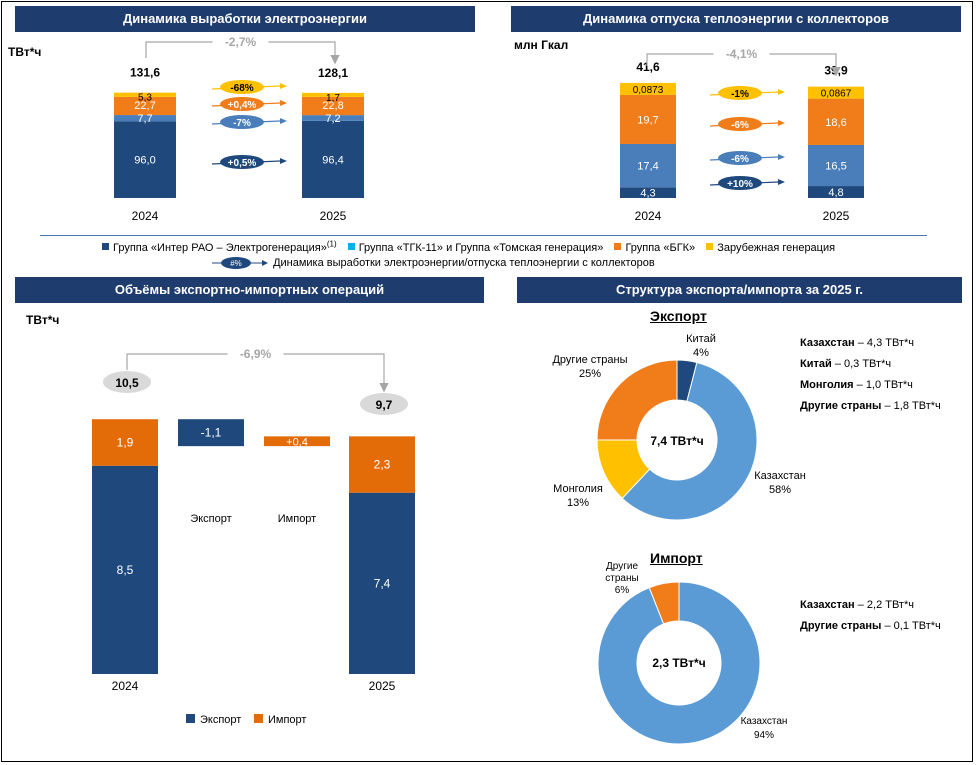 The height and width of the screenshot is (765, 976). What do you see at coordinates (622, 566) in the screenshot?
I see `import-slice-name: Другие` at bounding box center [622, 566].